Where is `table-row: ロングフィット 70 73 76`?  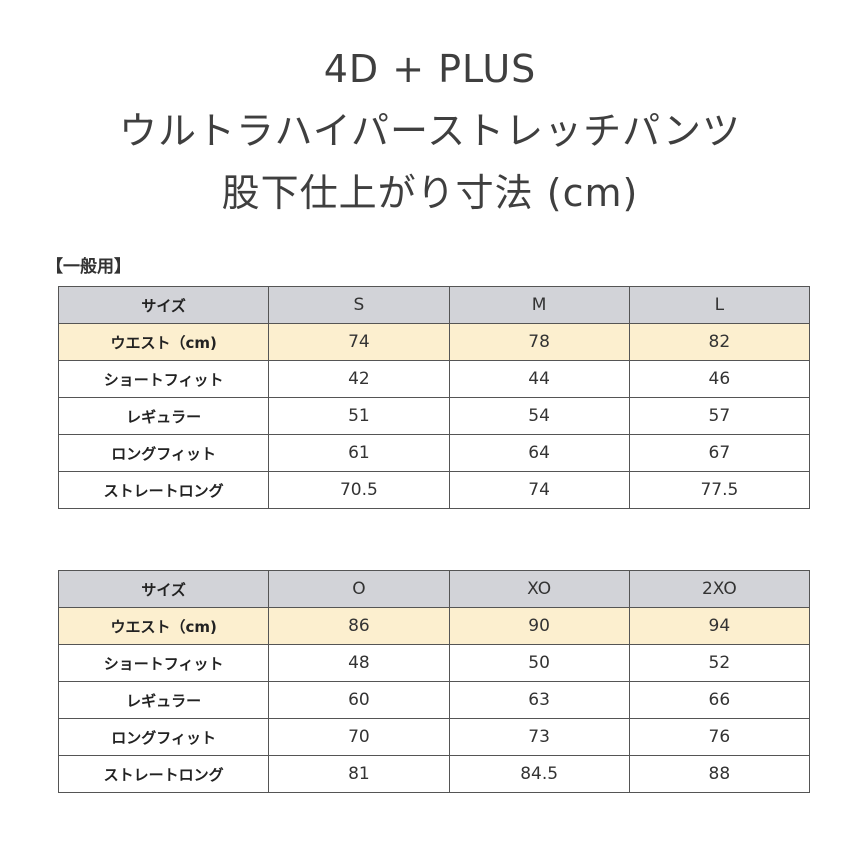 table-row: ロングフィット 70 73 76 is located at coordinates (434, 737).